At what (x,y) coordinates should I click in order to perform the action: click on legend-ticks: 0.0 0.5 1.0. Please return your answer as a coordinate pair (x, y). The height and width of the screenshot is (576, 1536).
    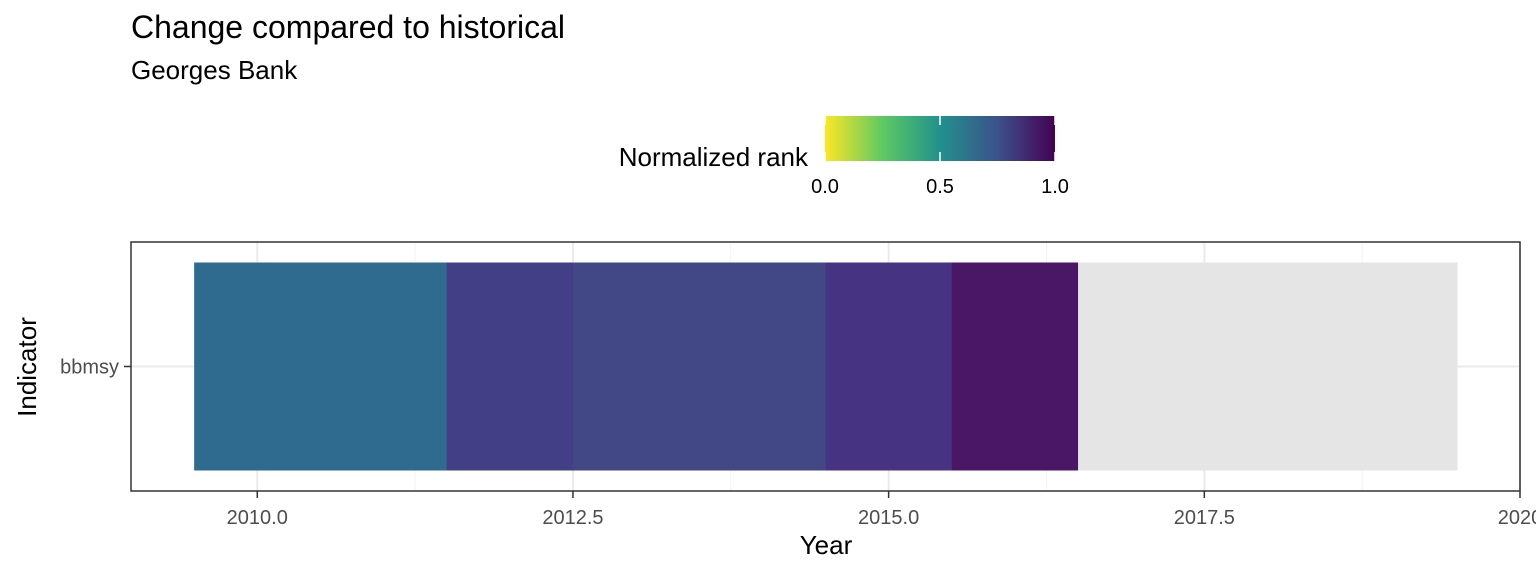
    Looking at the image, I should click on (940, 157).